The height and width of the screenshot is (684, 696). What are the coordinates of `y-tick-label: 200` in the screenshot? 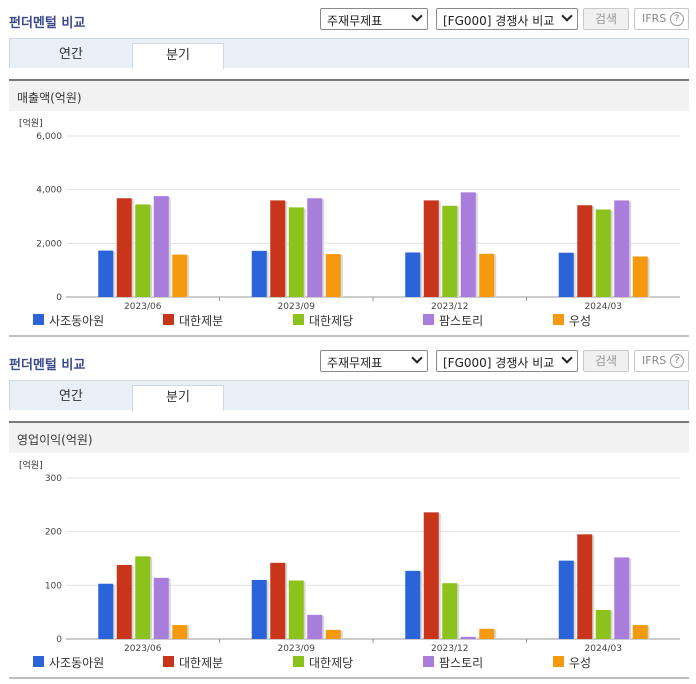 It's located at (53, 533).